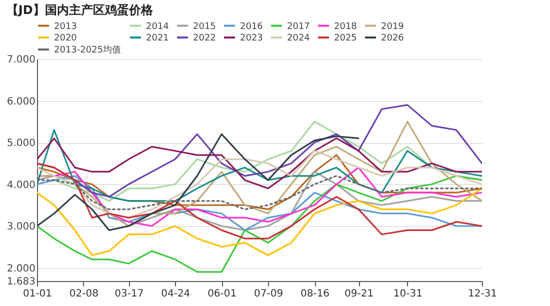  What do you see at coordinates (37, 294) in the screenshot?
I see `x-tick-label: 01-01` at bounding box center [37, 294].